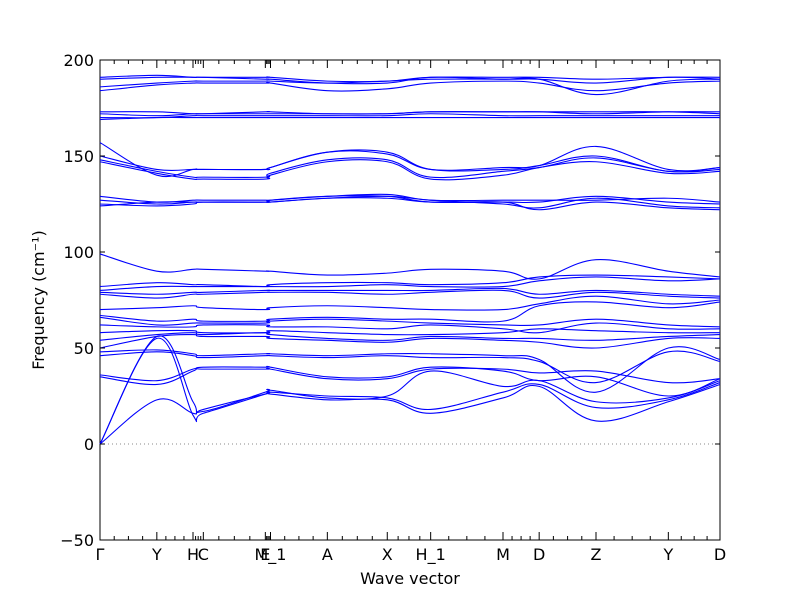  I want to click on x-tick-label: A, so click(327, 554).